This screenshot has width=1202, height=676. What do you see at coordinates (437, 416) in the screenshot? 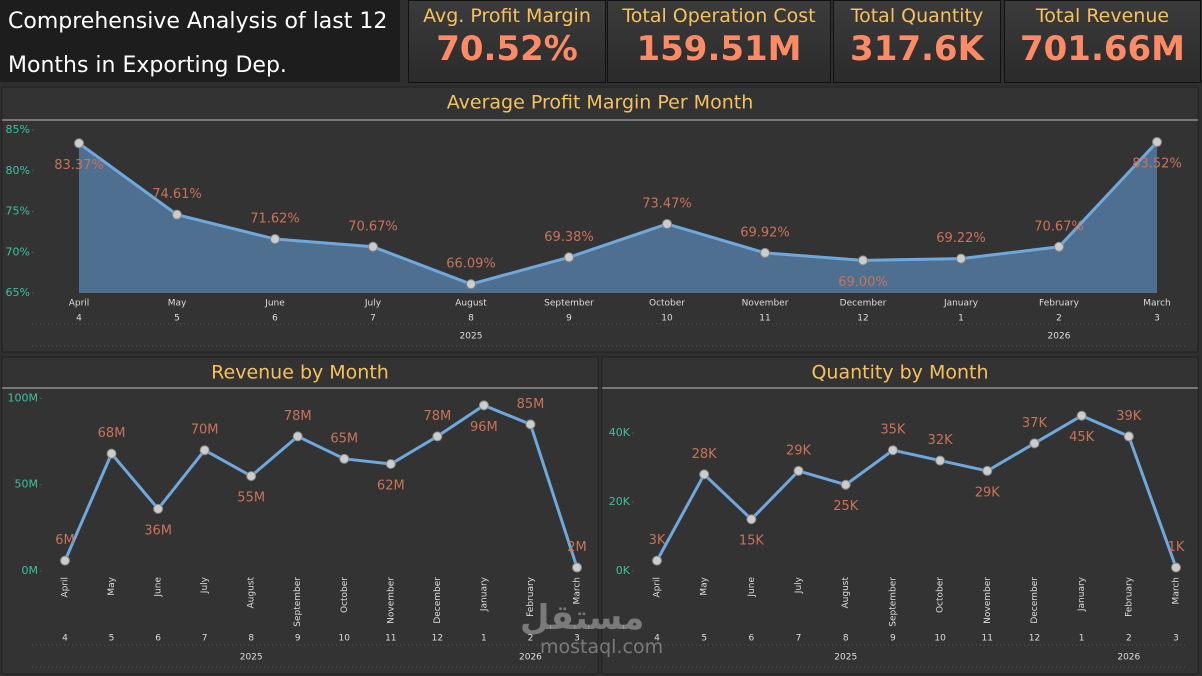
I see `value-label: 78M` at bounding box center [437, 416].